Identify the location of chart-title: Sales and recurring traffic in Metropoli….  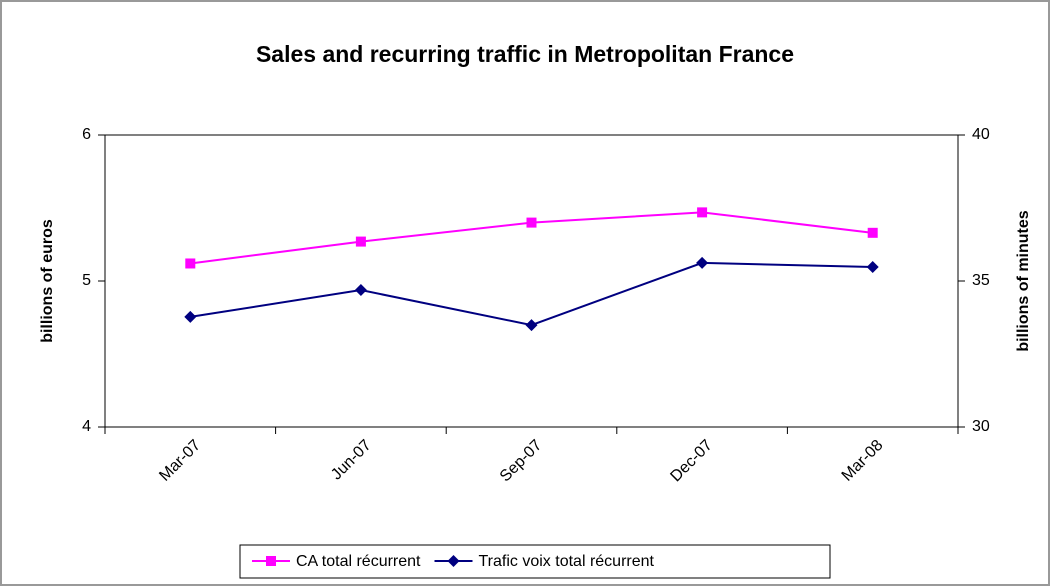
(525, 54).